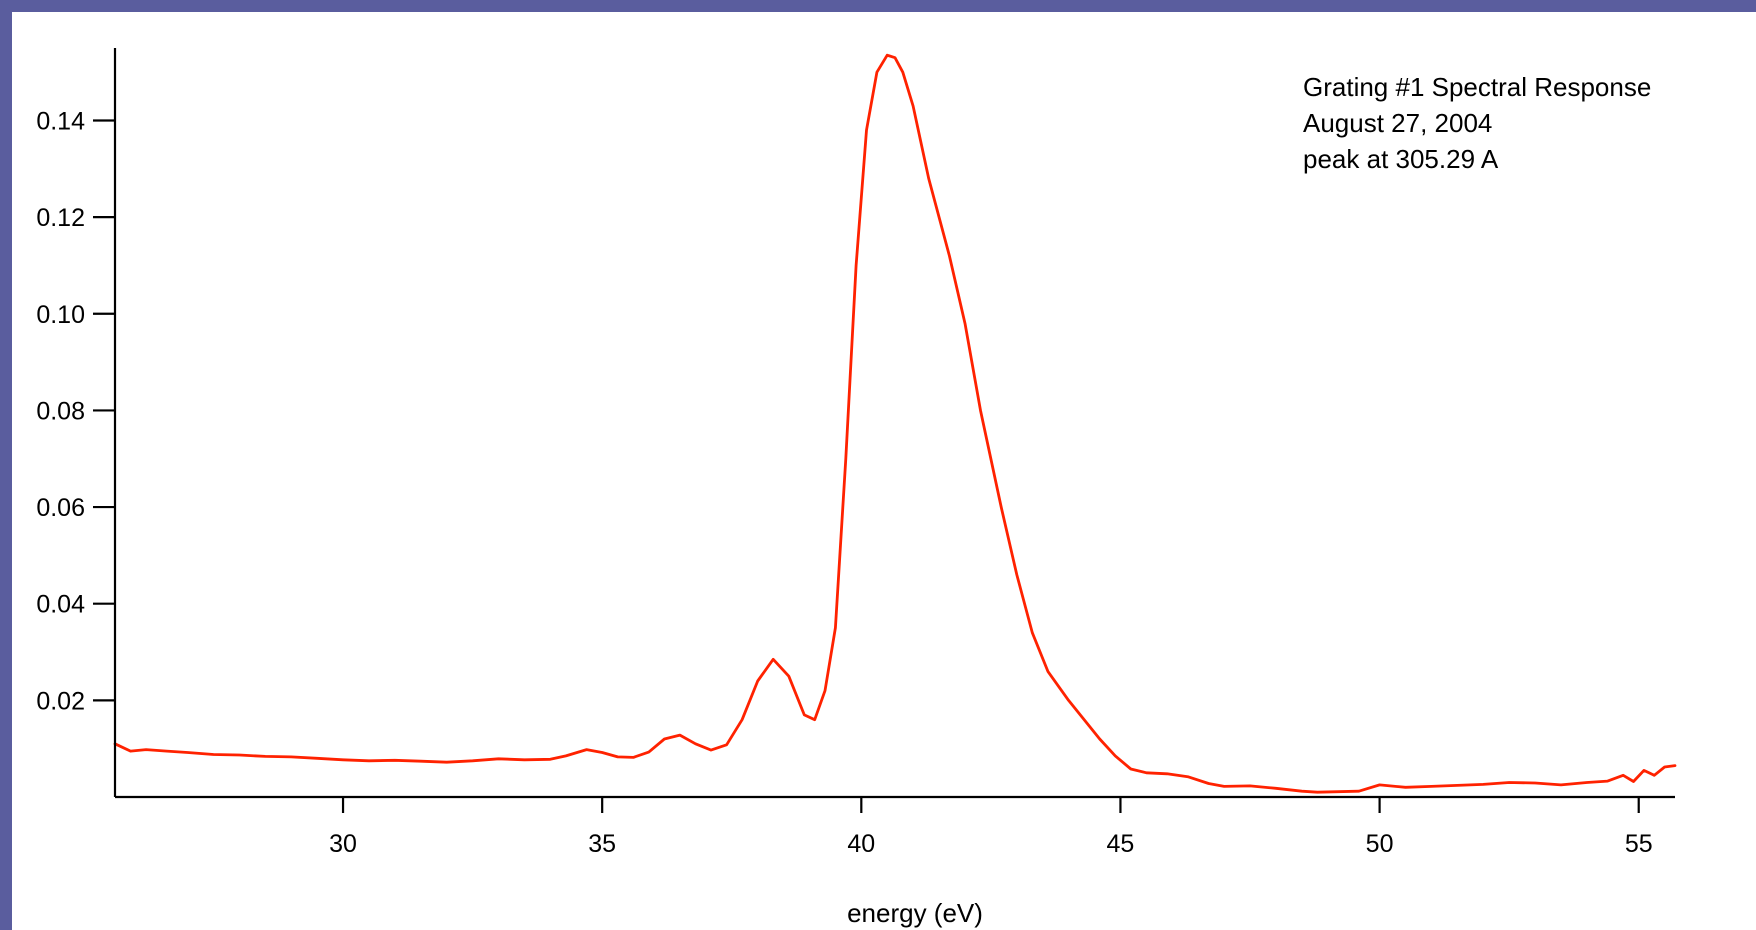 This screenshot has height=930, width=1756. Describe the element at coordinates (343, 844) in the screenshot. I see `x-tick-label: 30` at that location.